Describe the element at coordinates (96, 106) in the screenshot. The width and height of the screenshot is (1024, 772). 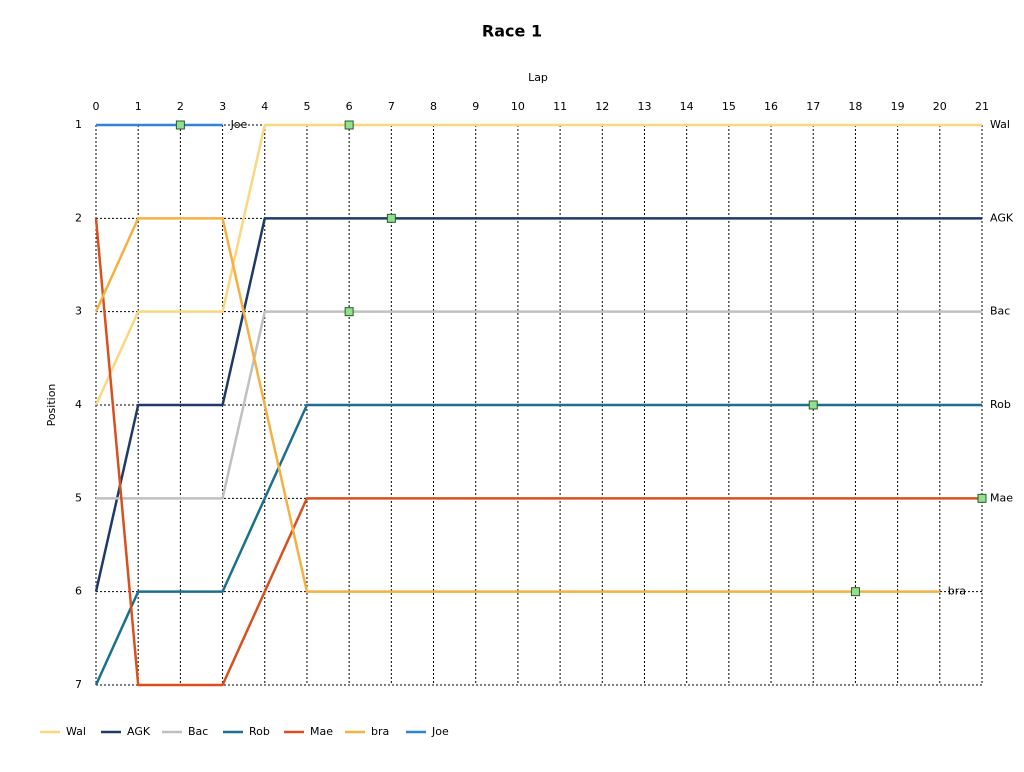
I see `x-tick-label: 0` at that location.